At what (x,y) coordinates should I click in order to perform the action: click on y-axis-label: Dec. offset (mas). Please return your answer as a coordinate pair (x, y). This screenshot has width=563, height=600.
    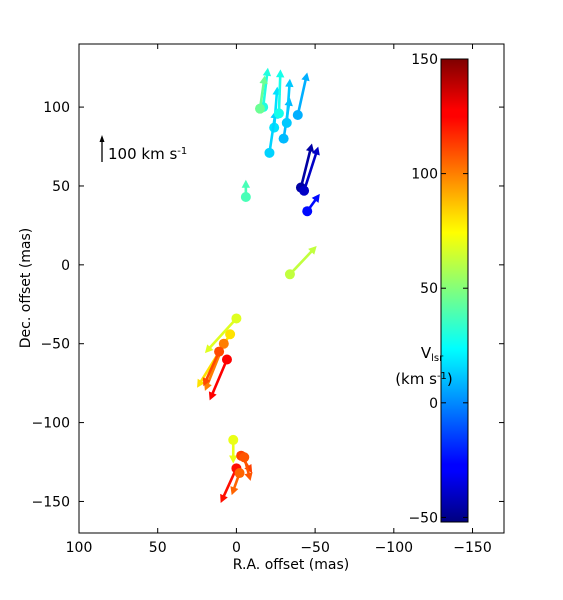
    Looking at the image, I should click on (26, 288).